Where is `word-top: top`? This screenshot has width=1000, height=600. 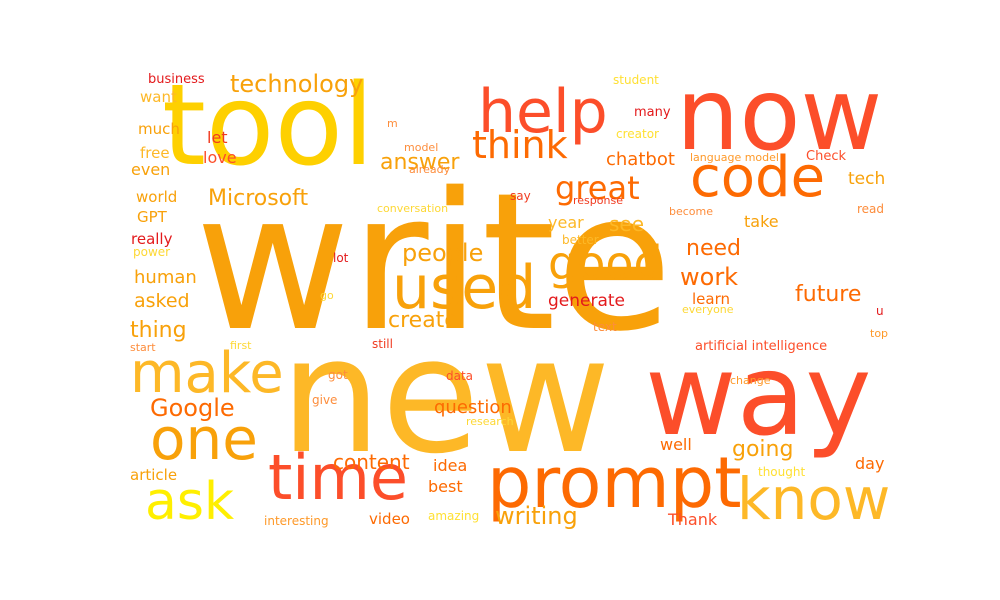
word-top: top is located at coordinates (879, 333).